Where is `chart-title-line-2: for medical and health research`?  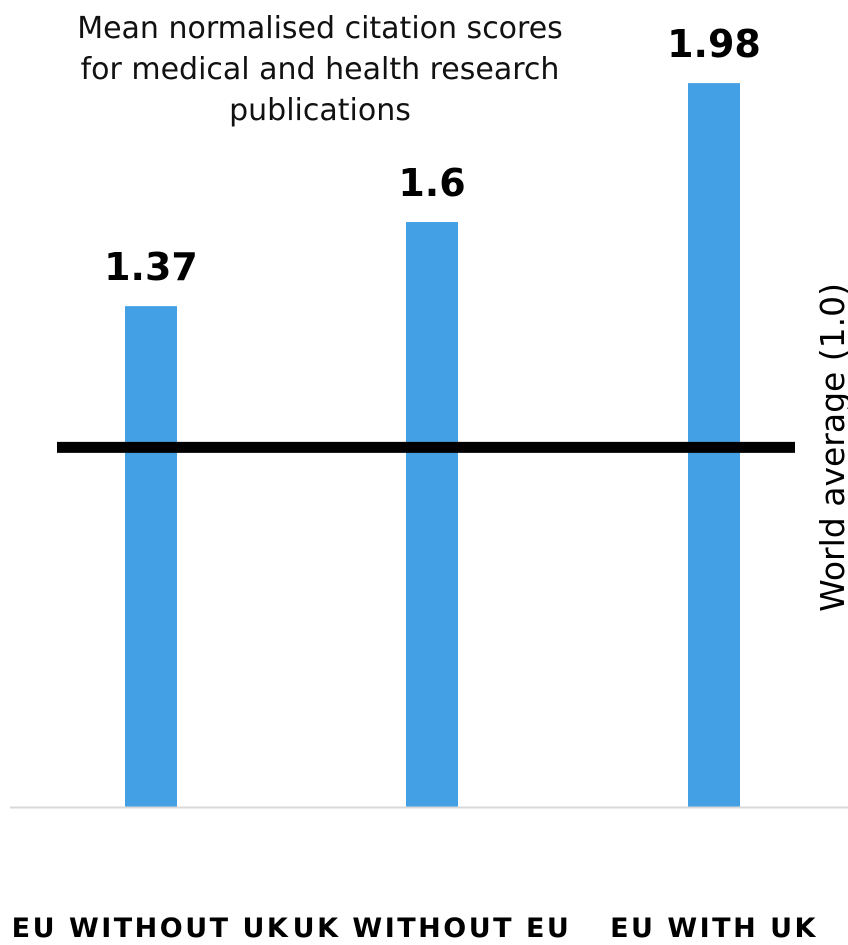 chart-title-line-2: for medical and health research is located at coordinates (320, 69).